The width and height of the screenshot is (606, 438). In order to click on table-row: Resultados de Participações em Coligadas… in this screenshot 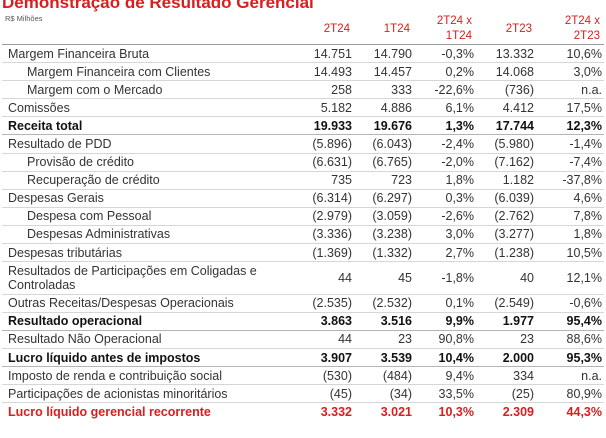, I will do `click(303, 278)`.